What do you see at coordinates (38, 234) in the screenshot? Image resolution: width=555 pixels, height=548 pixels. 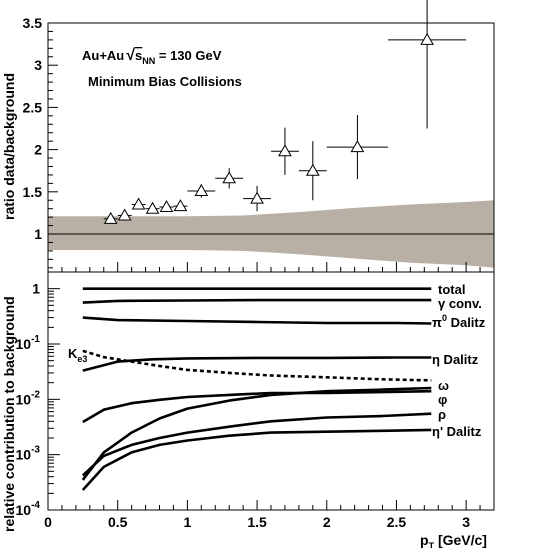 I see `ratio-y-tick-label: 1` at bounding box center [38, 234].